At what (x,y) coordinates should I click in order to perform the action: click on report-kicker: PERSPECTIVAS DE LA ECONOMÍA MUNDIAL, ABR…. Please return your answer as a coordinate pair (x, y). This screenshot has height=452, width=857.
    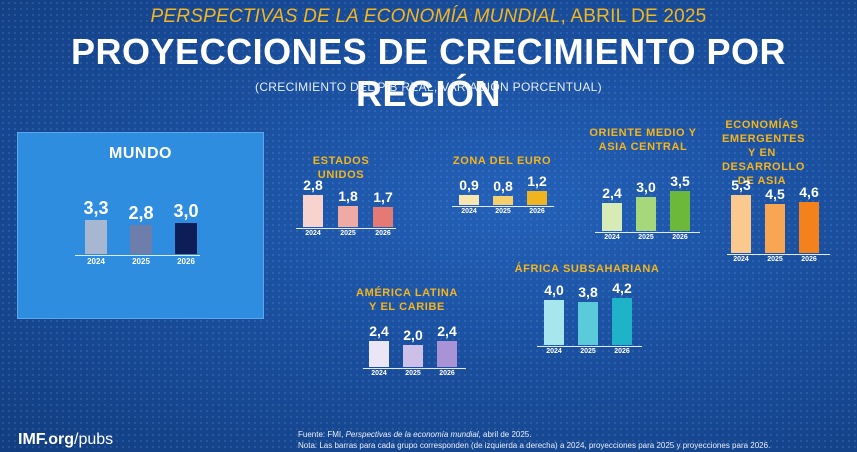
    Looking at the image, I should click on (428, 16).